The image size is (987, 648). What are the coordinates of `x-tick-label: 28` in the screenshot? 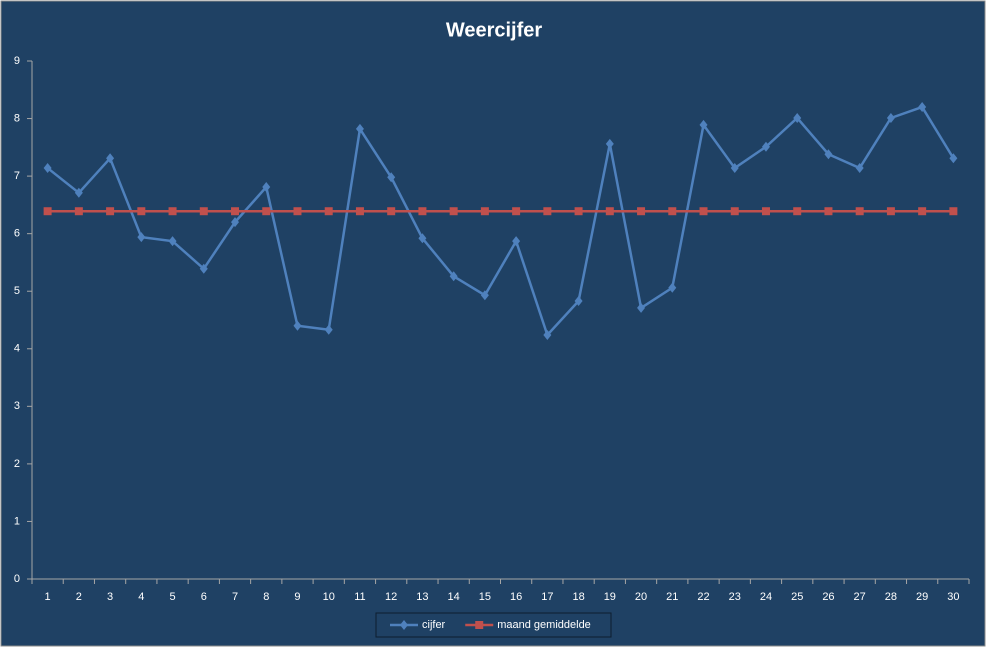 It's located at (891, 597).